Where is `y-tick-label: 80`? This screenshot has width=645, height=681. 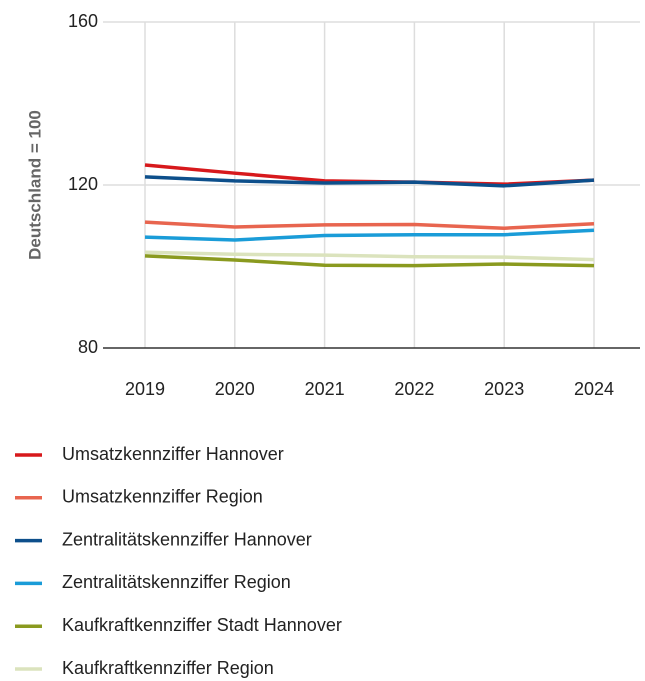
y-tick-label: 80 is located at coordinates (88, 347).